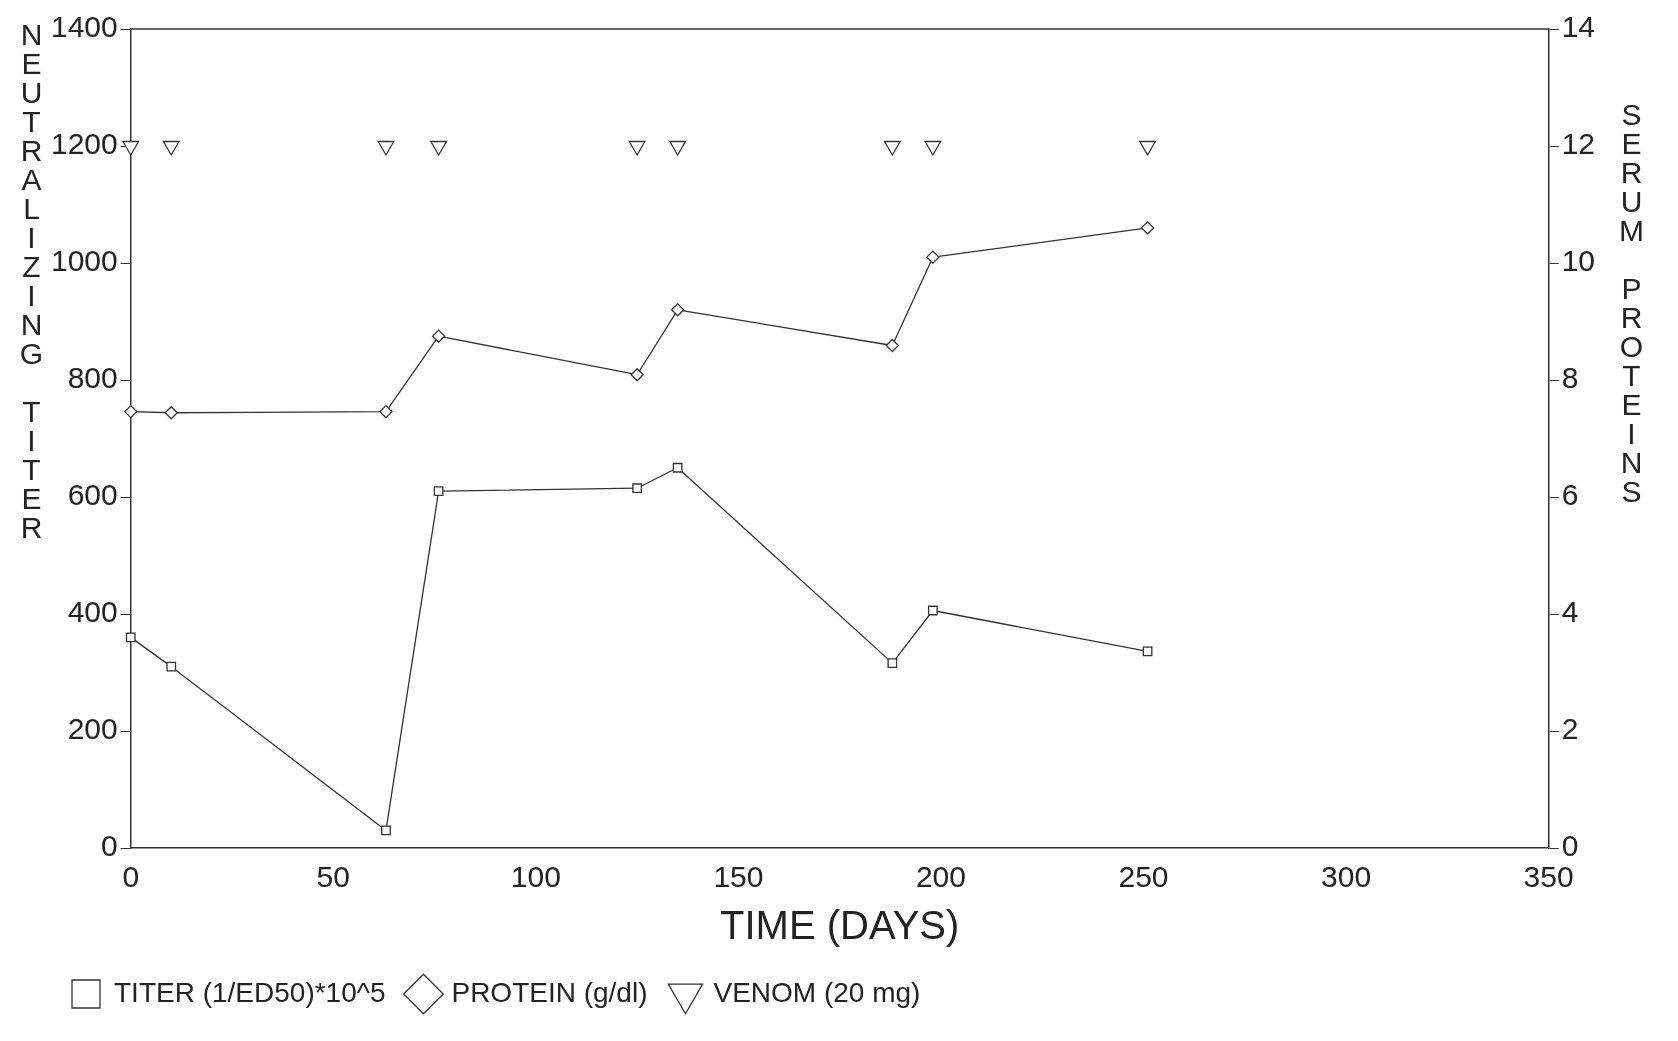  I want to click on y-tick-label: 0, so click(109, 846).